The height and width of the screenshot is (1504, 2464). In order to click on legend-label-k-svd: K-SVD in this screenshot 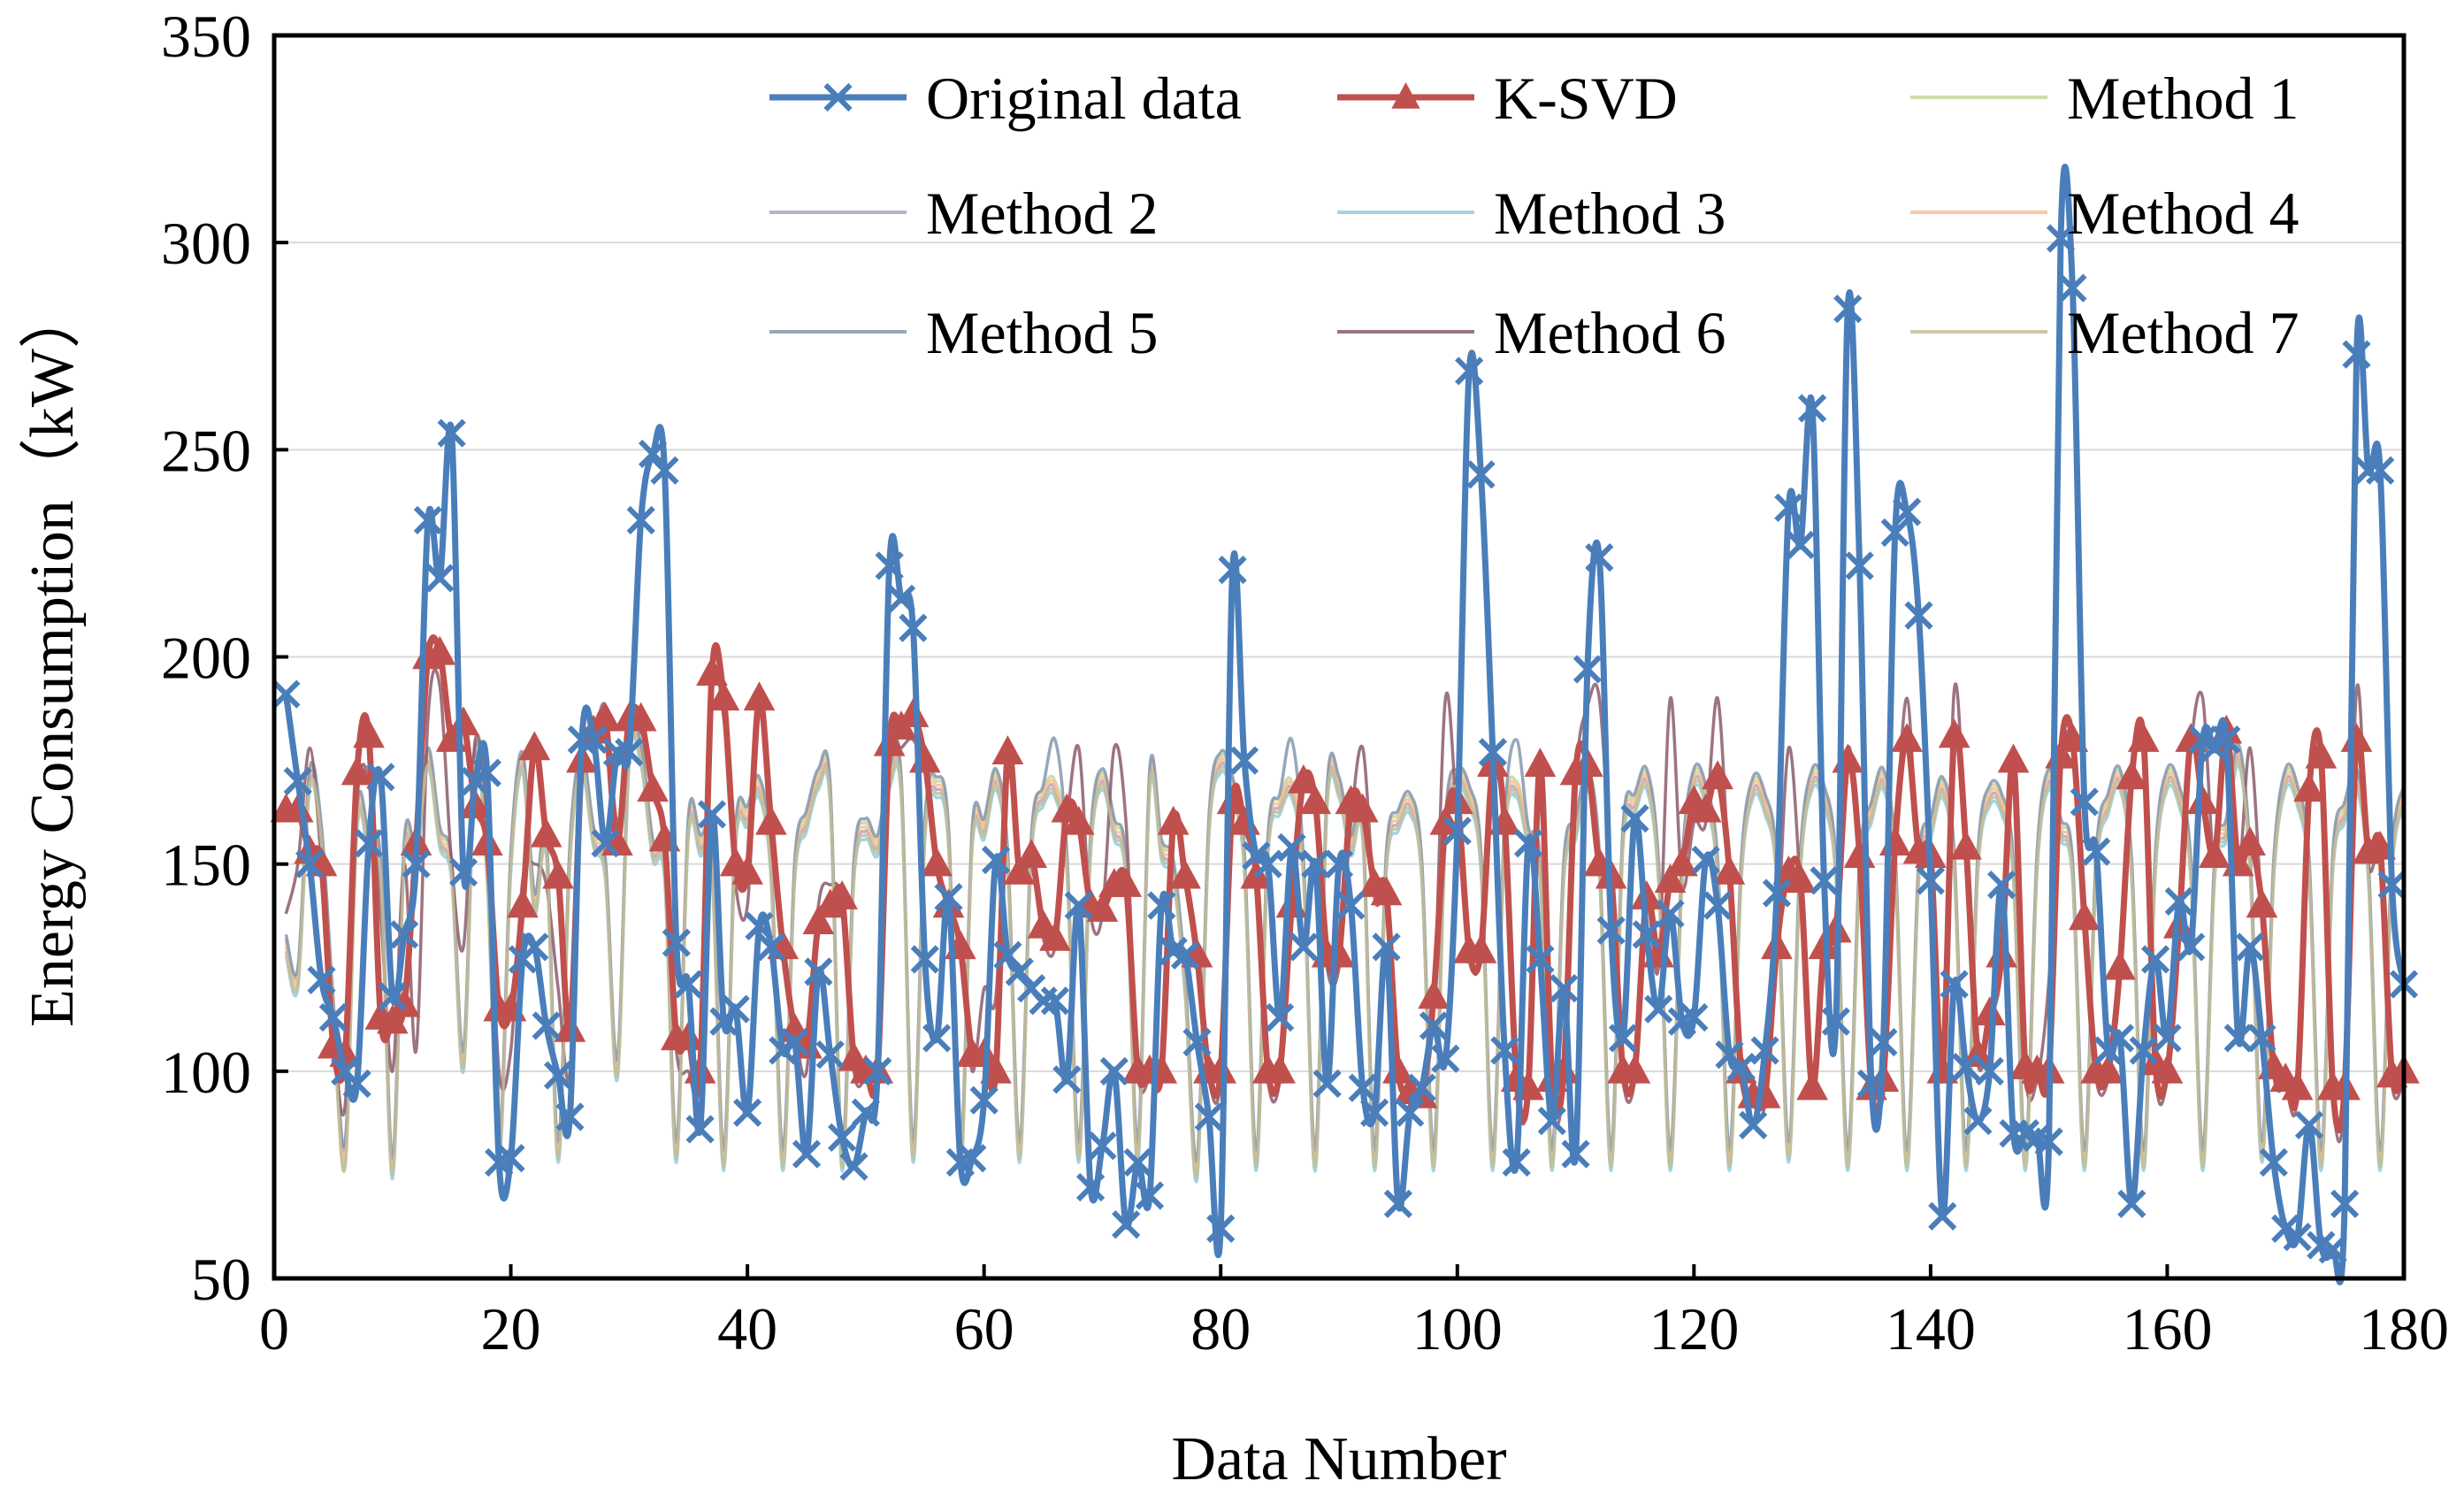, I will do `click(1586, 98)`.